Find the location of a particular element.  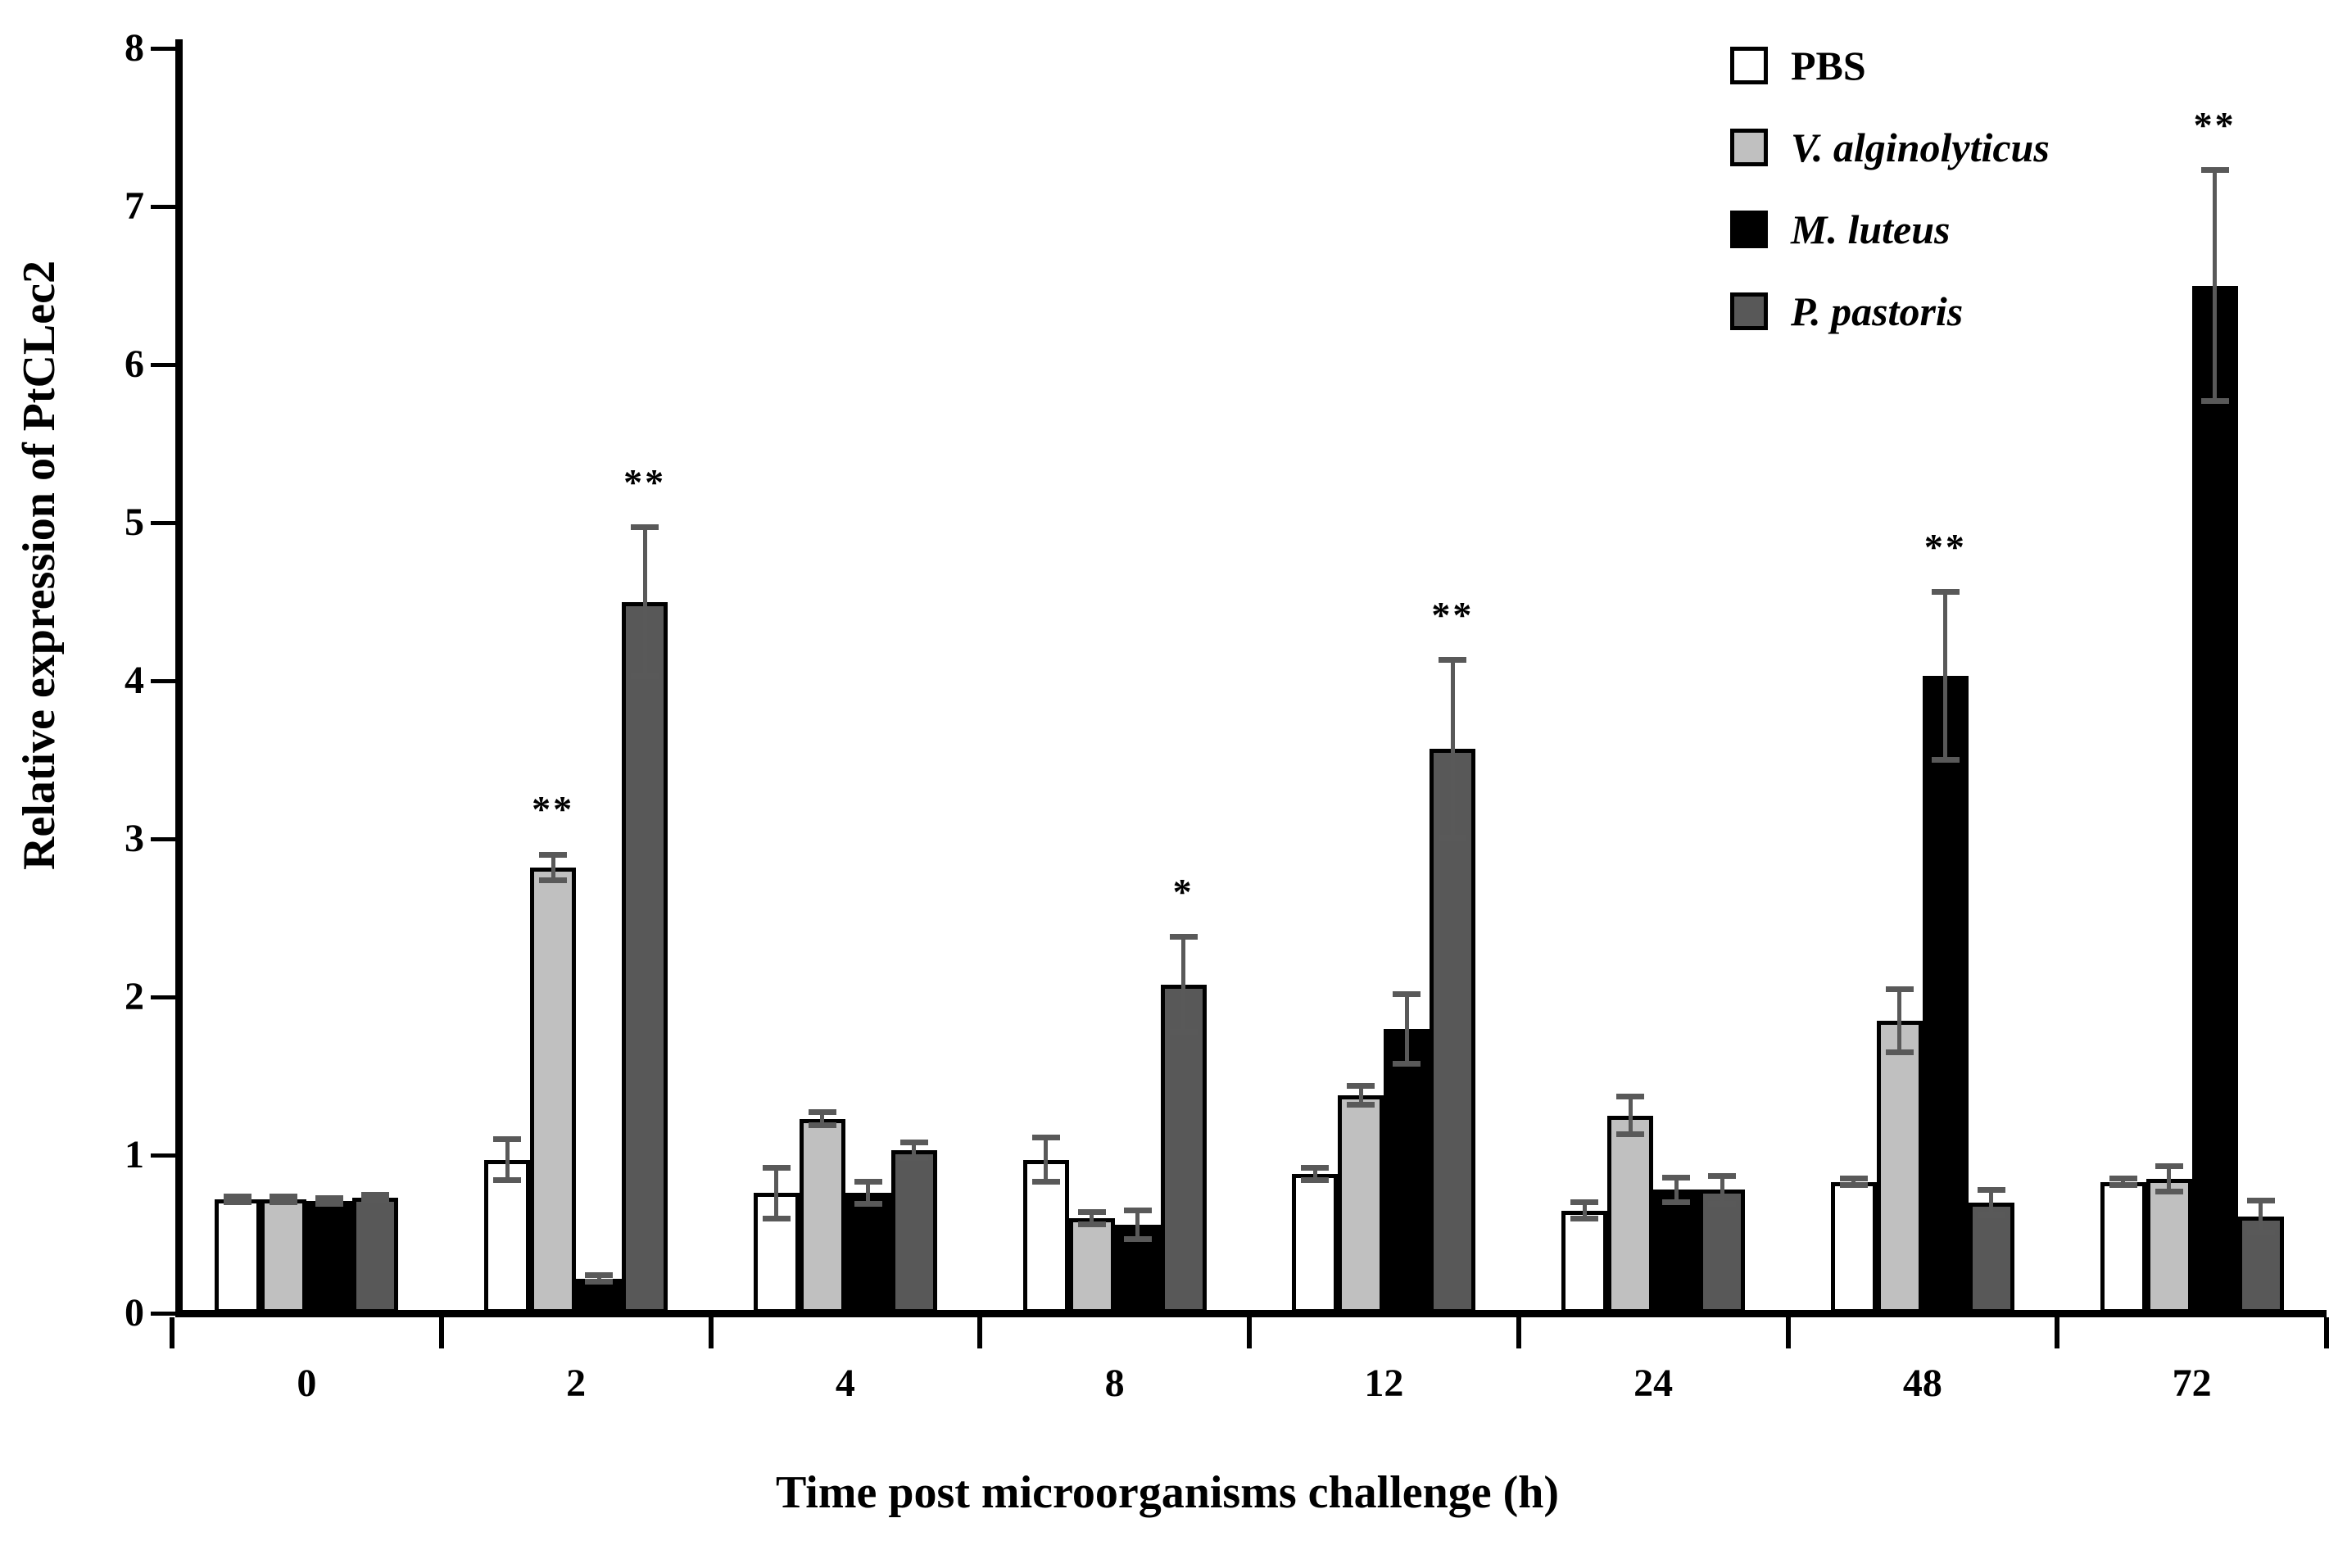

bar-p-pastoris-48h is located at coordinates (1991, 1257).